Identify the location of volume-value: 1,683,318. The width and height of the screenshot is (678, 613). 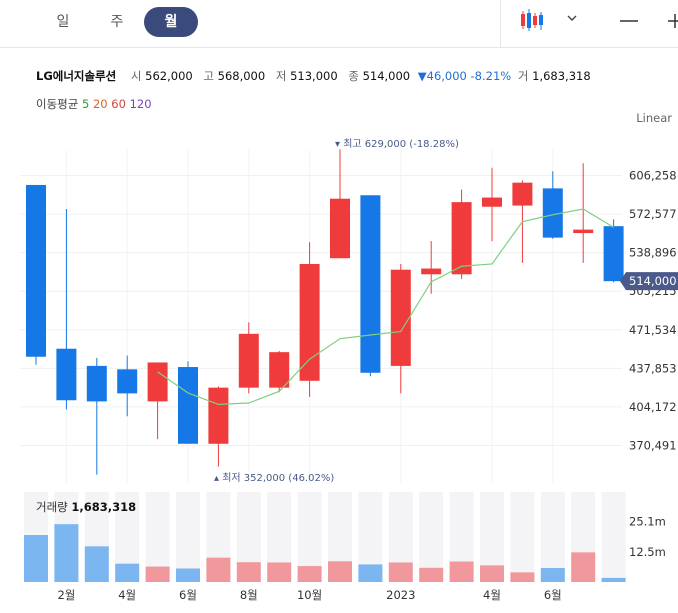
(561, 76).